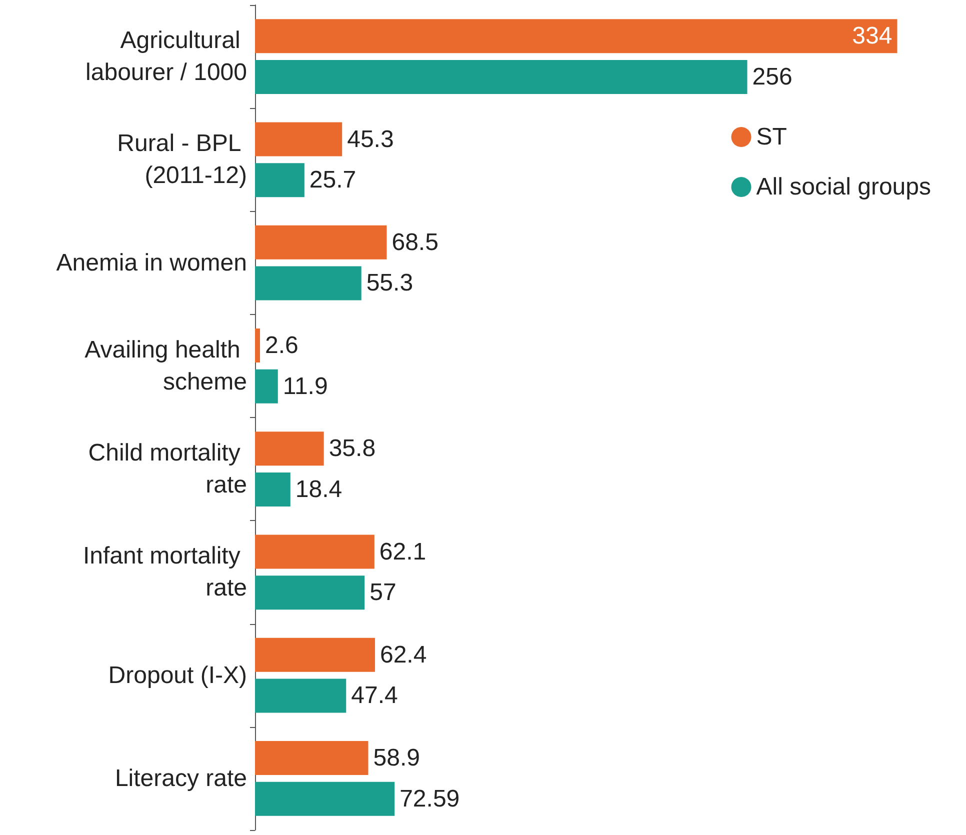 The image size is (966, 835). I want to click on data-label: 47.4, so click(374, 696).